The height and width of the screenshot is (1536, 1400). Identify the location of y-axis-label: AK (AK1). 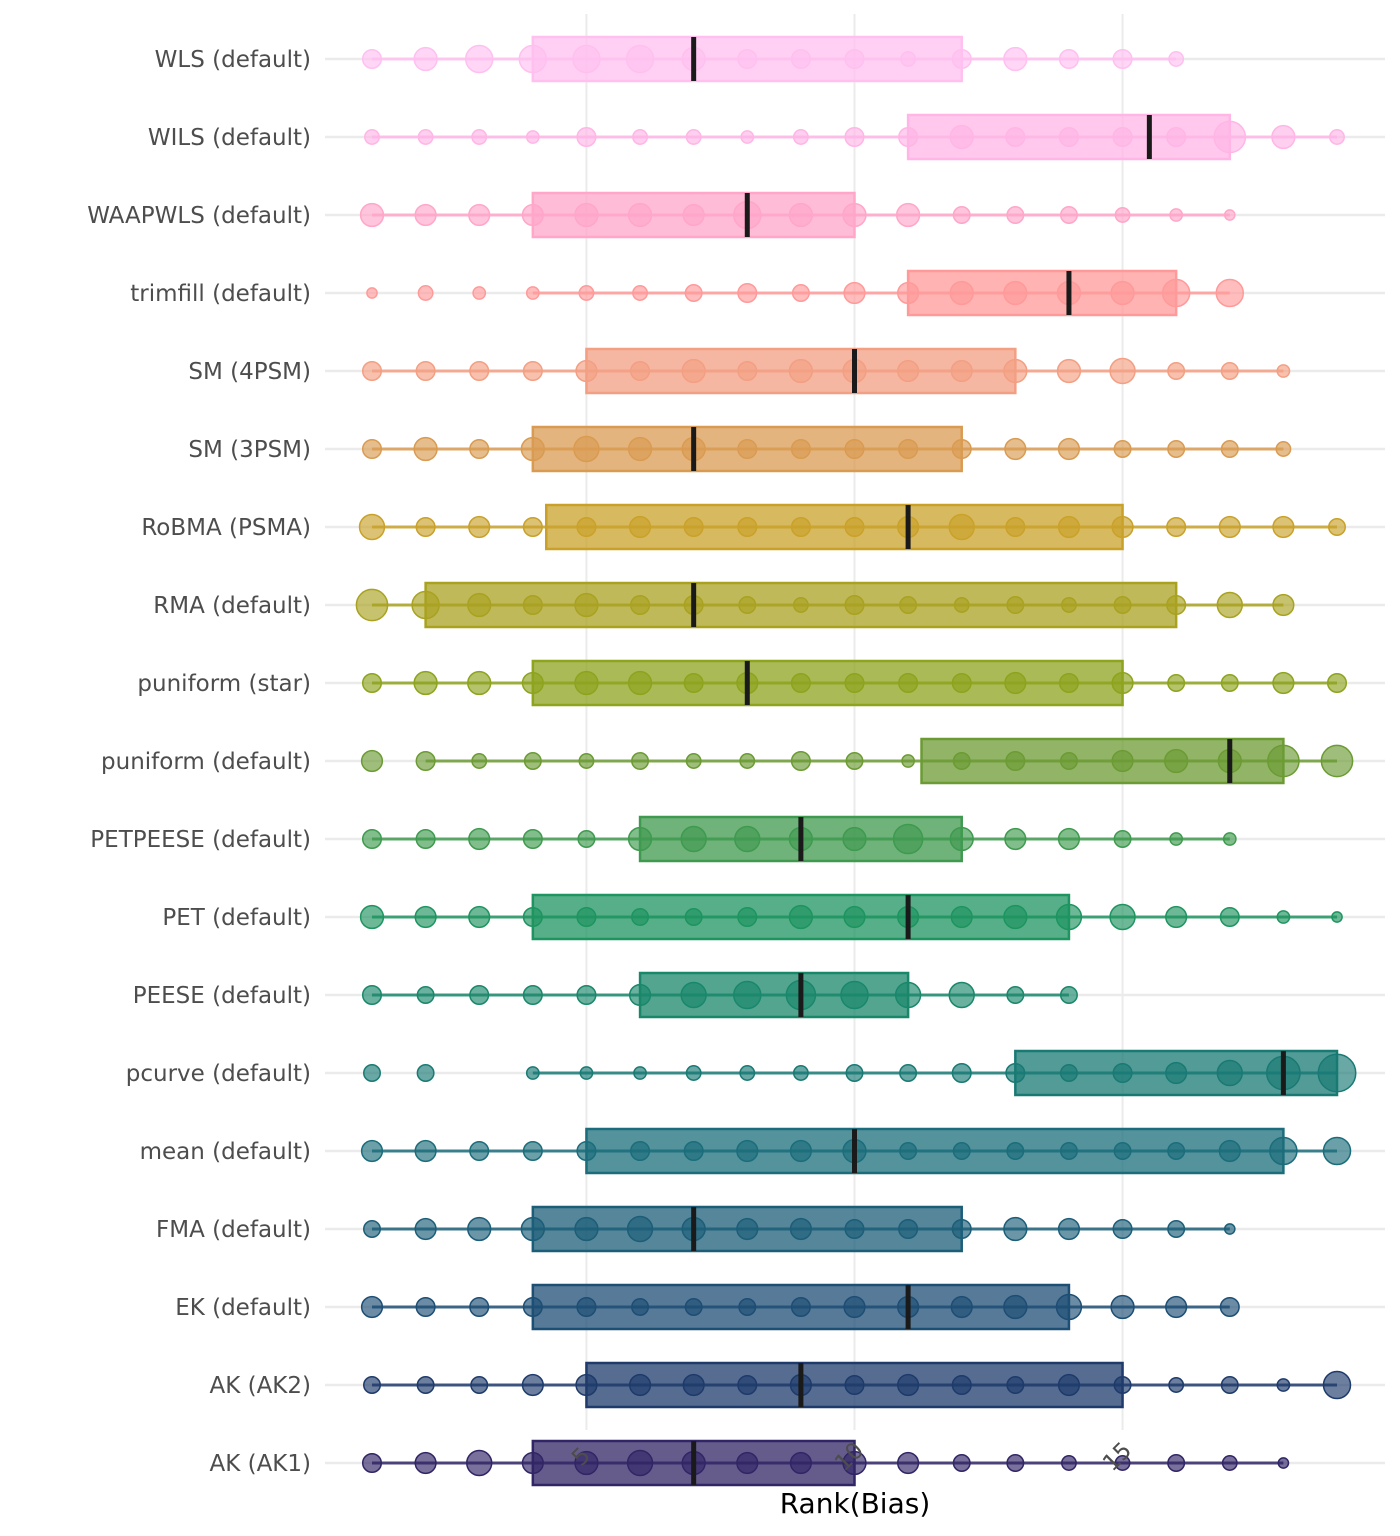
(260, 1464).